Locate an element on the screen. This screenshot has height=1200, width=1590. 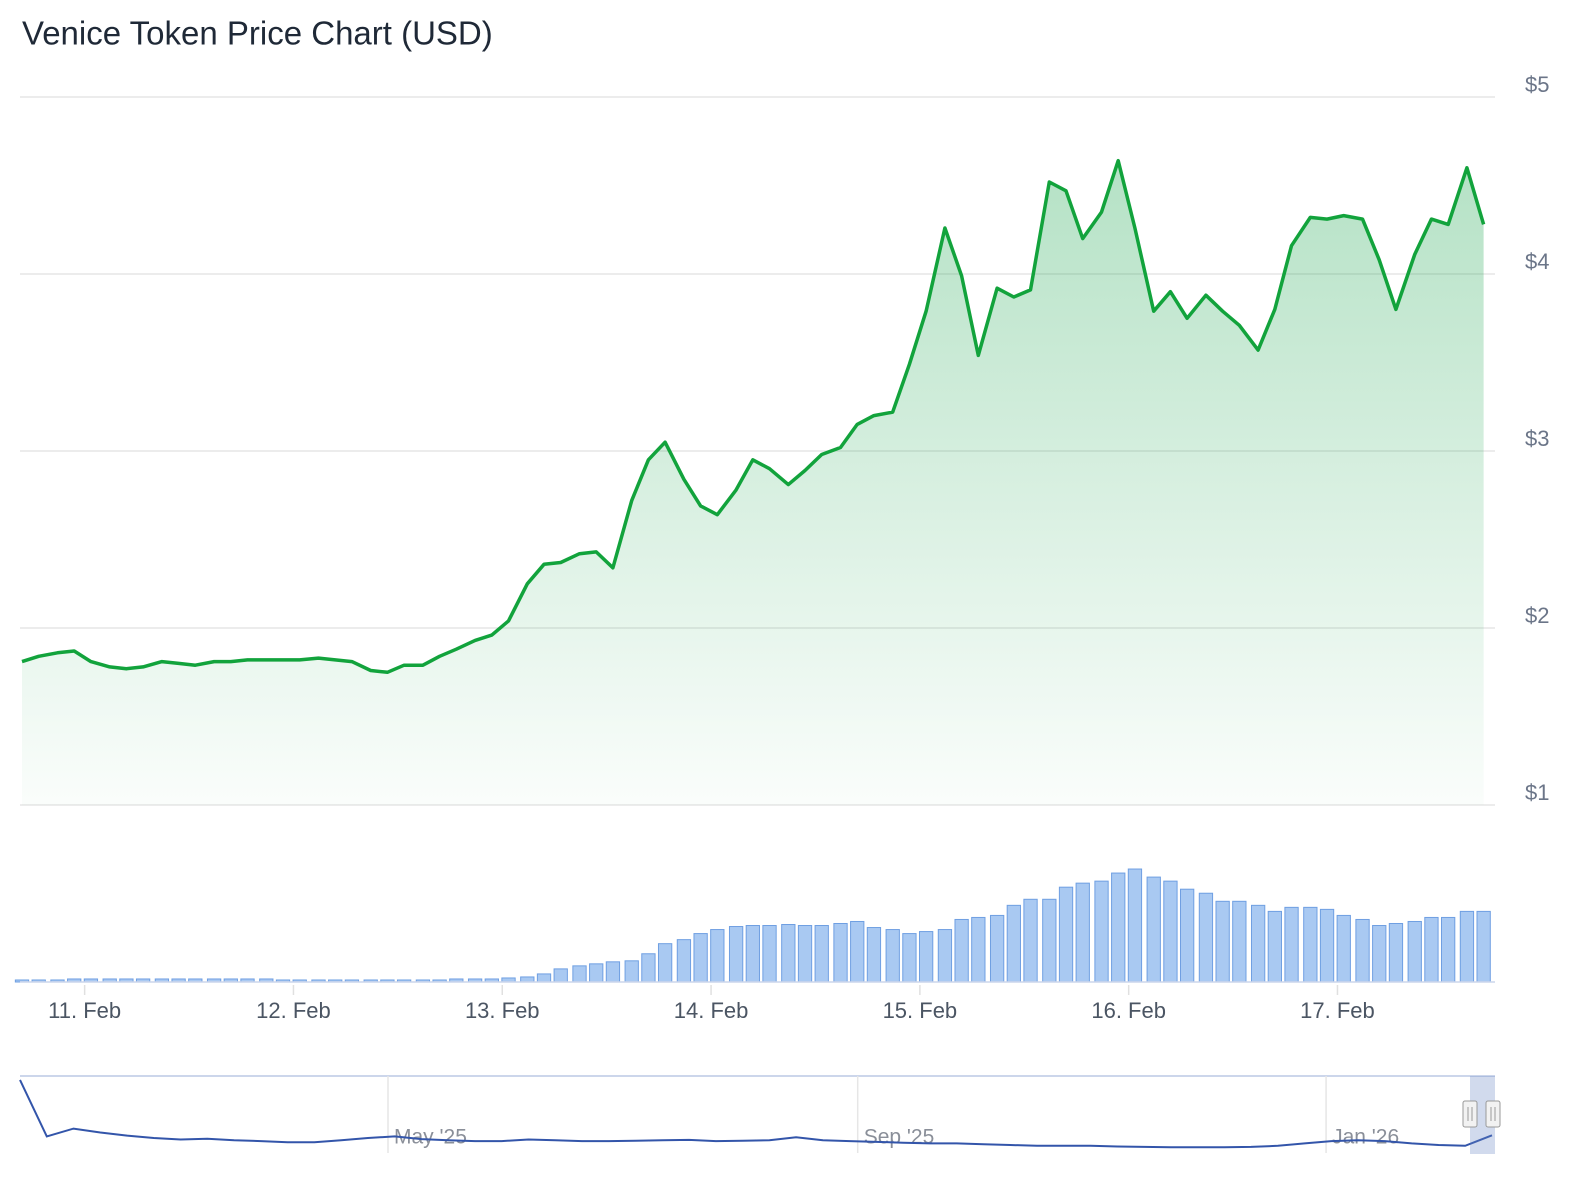
x-tick-label: 13. Feb is located at coordinates (502, 1010).